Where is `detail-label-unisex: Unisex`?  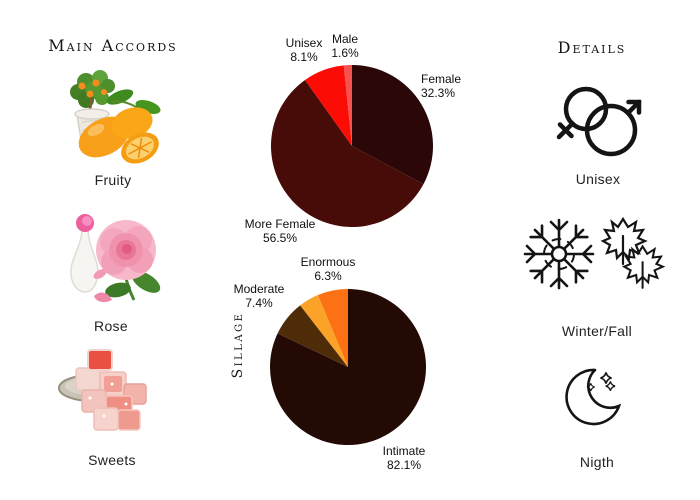 detail-label-unisex: Unisex is located at coordinates (598, 179).